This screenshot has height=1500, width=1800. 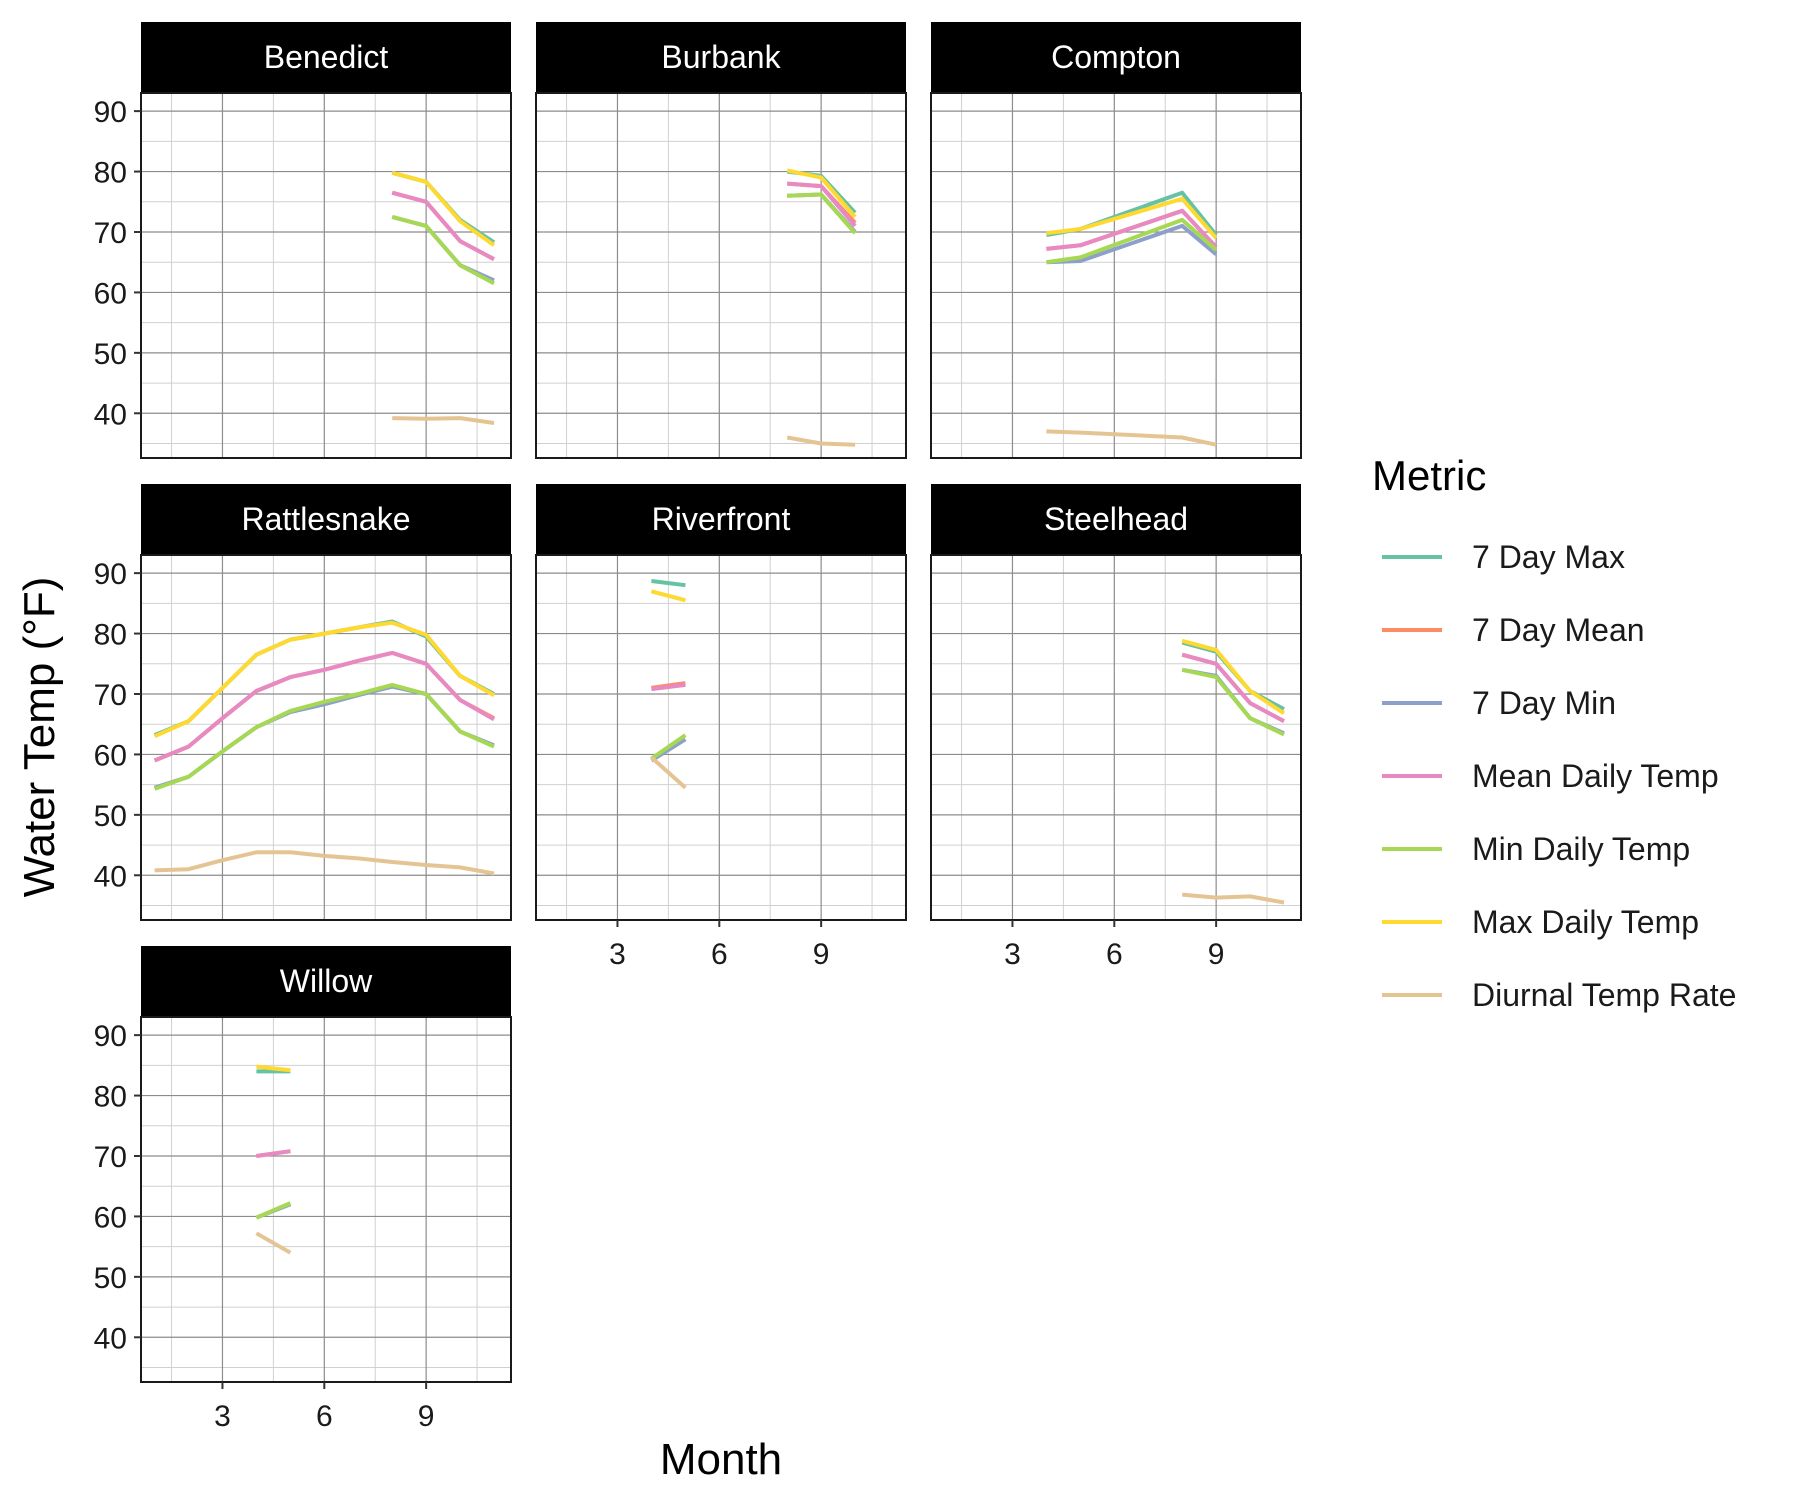 I want to click on y-axis-title: Water Temp (°F), so click(x=39, y=737).